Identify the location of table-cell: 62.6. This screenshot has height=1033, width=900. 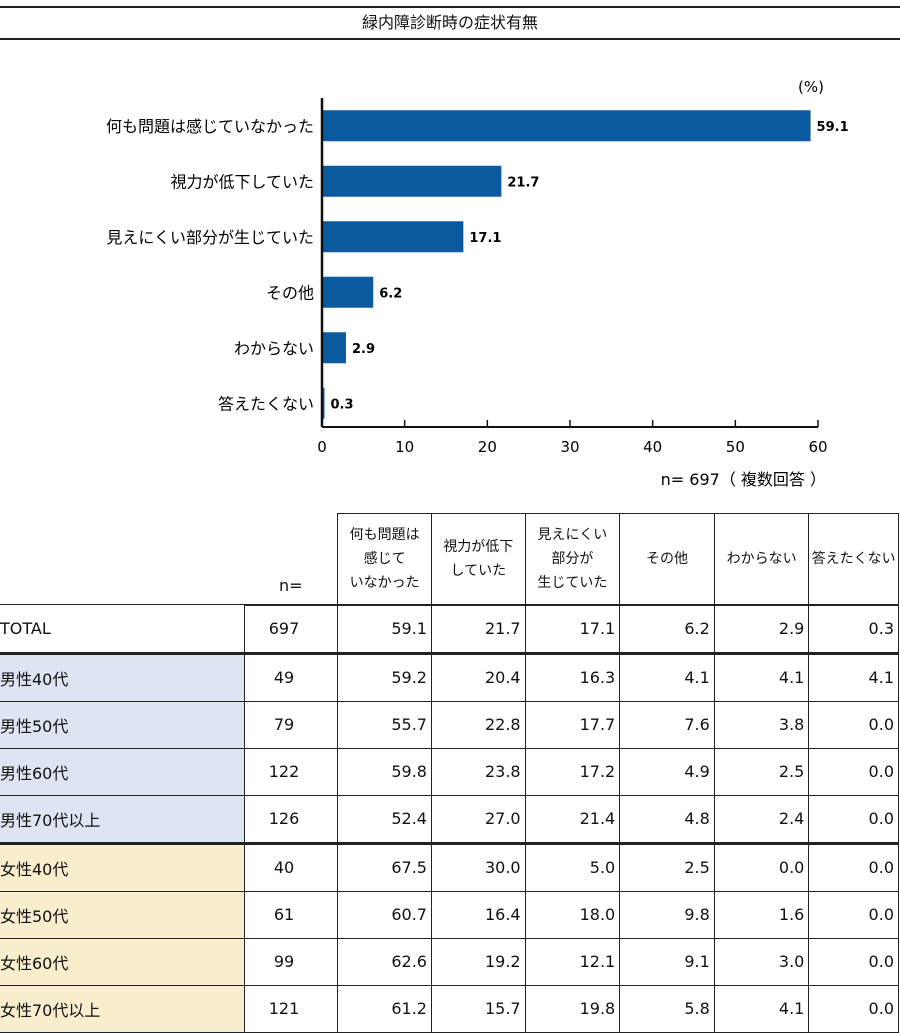
(384, 961).